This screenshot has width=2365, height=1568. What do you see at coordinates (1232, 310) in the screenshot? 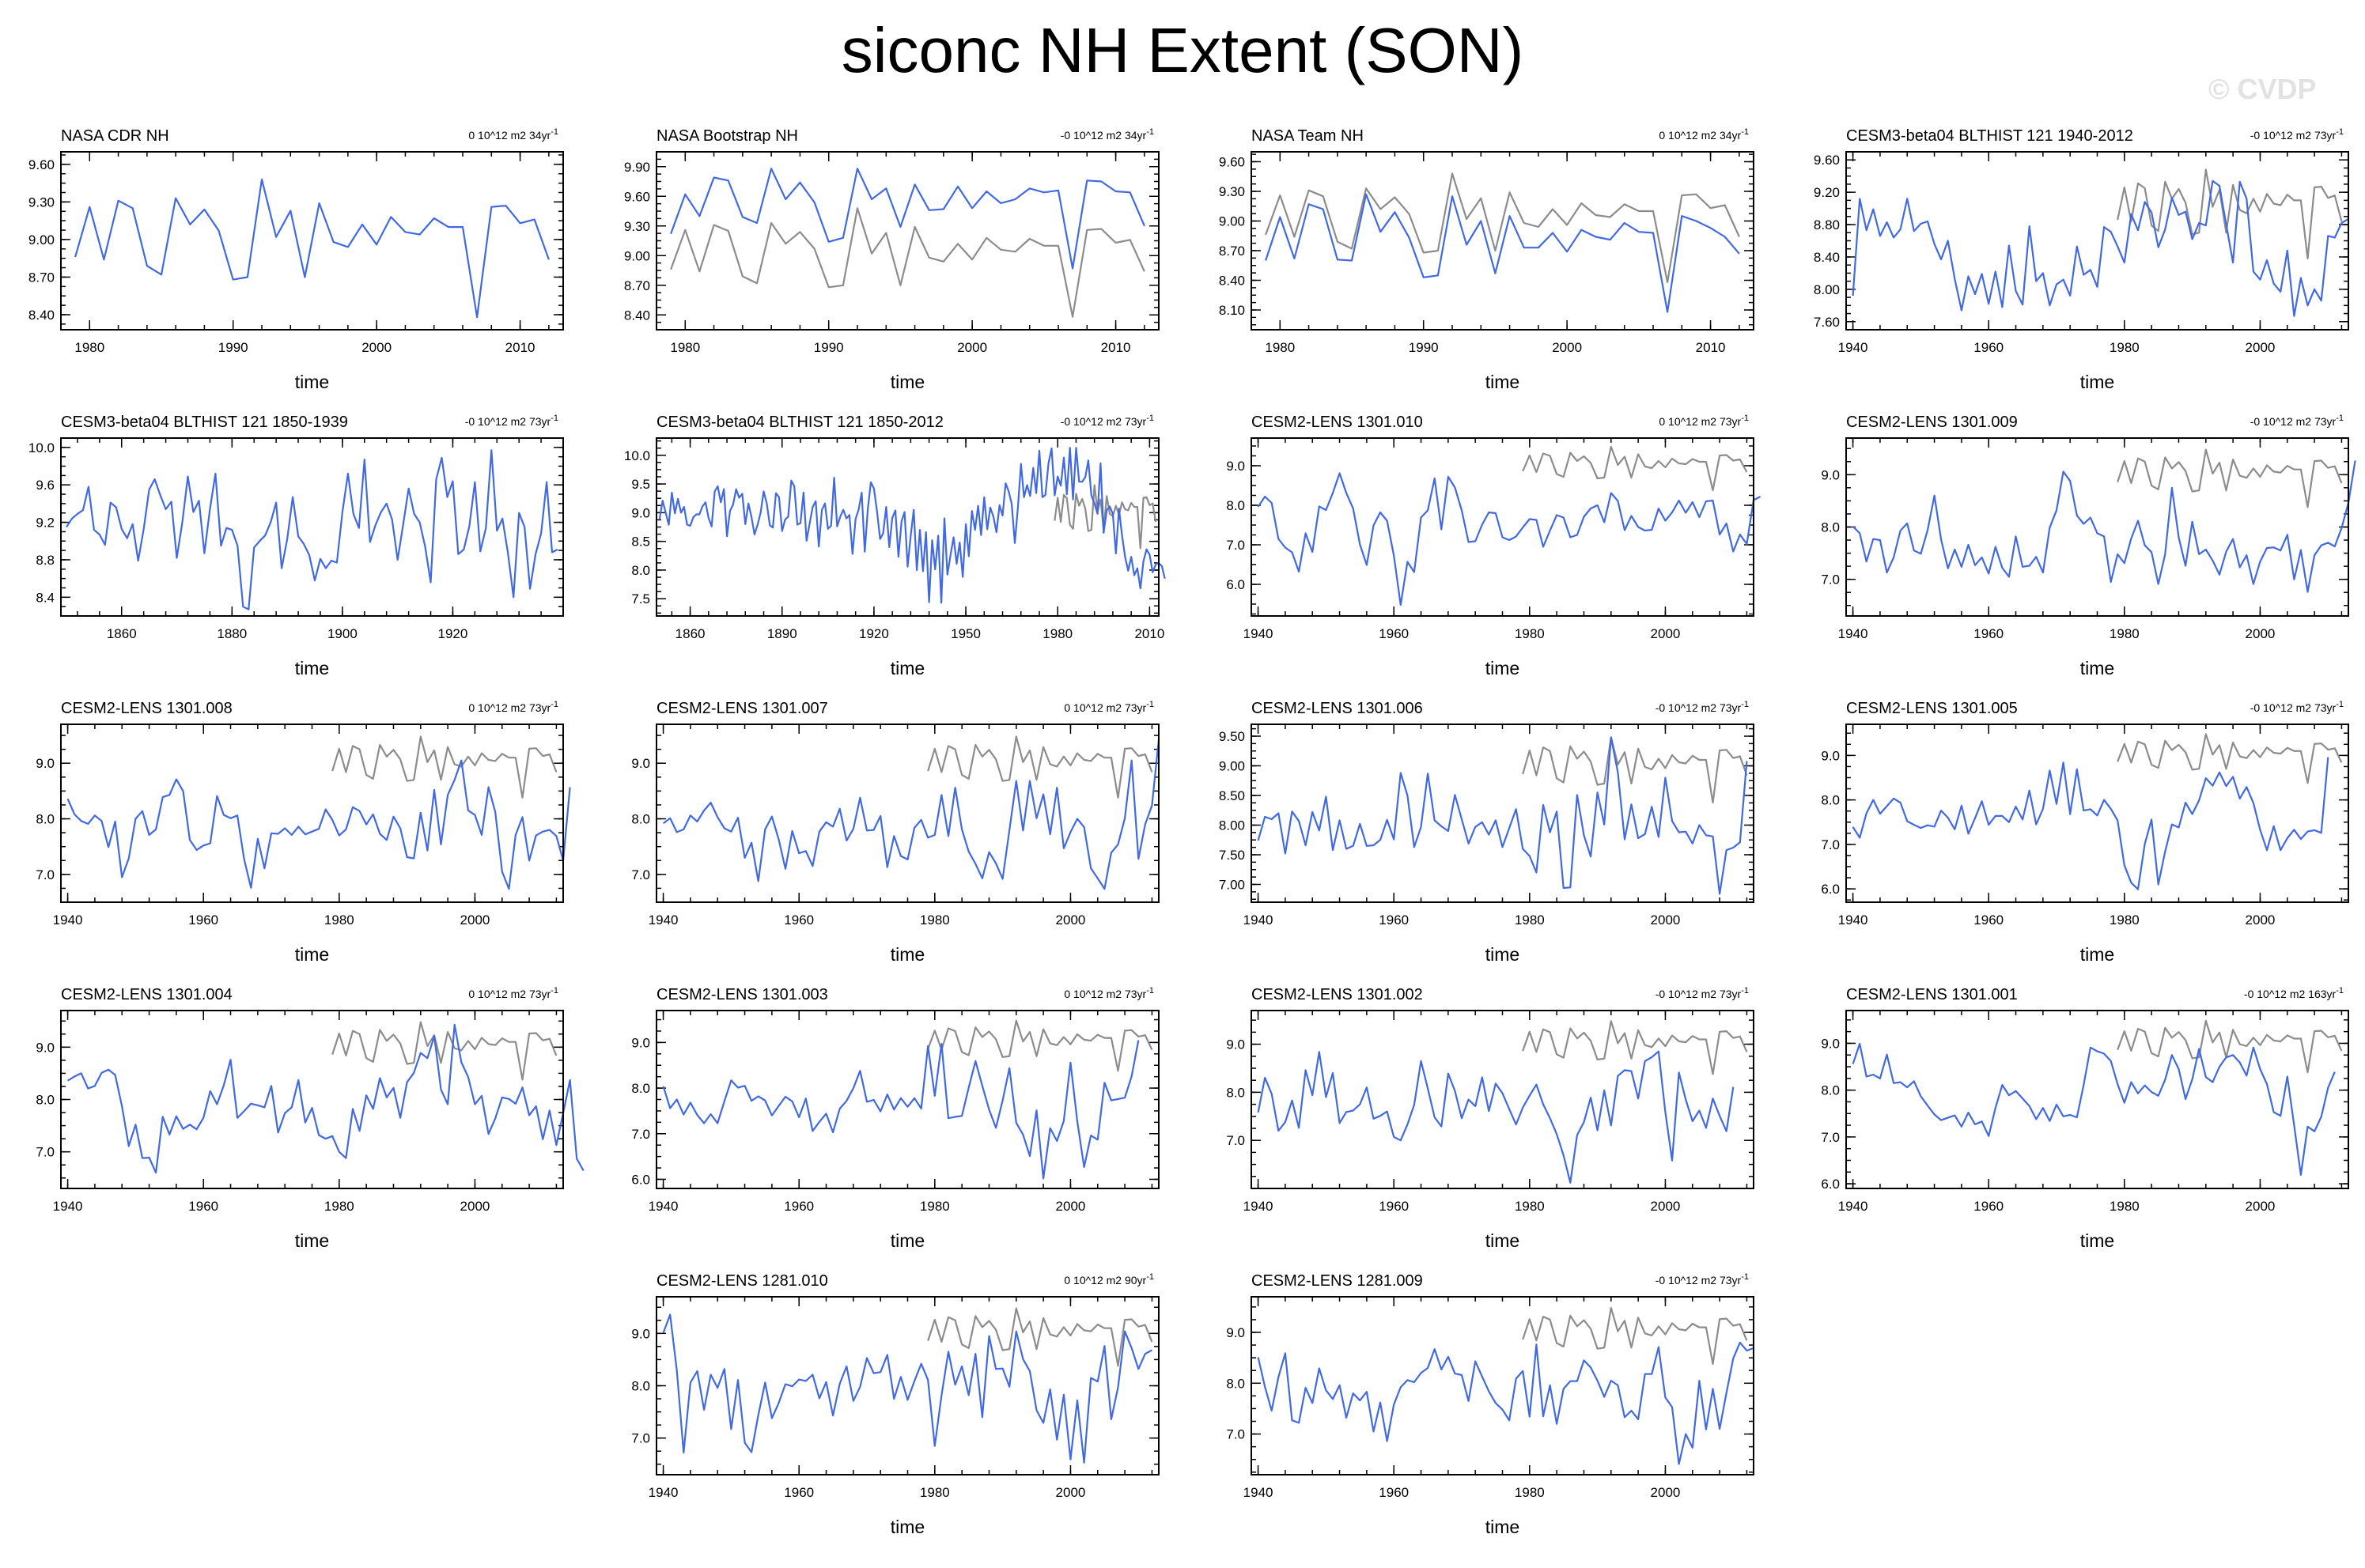
I see `y-tick-label: 8.10` at bounding box center [1232, 310].